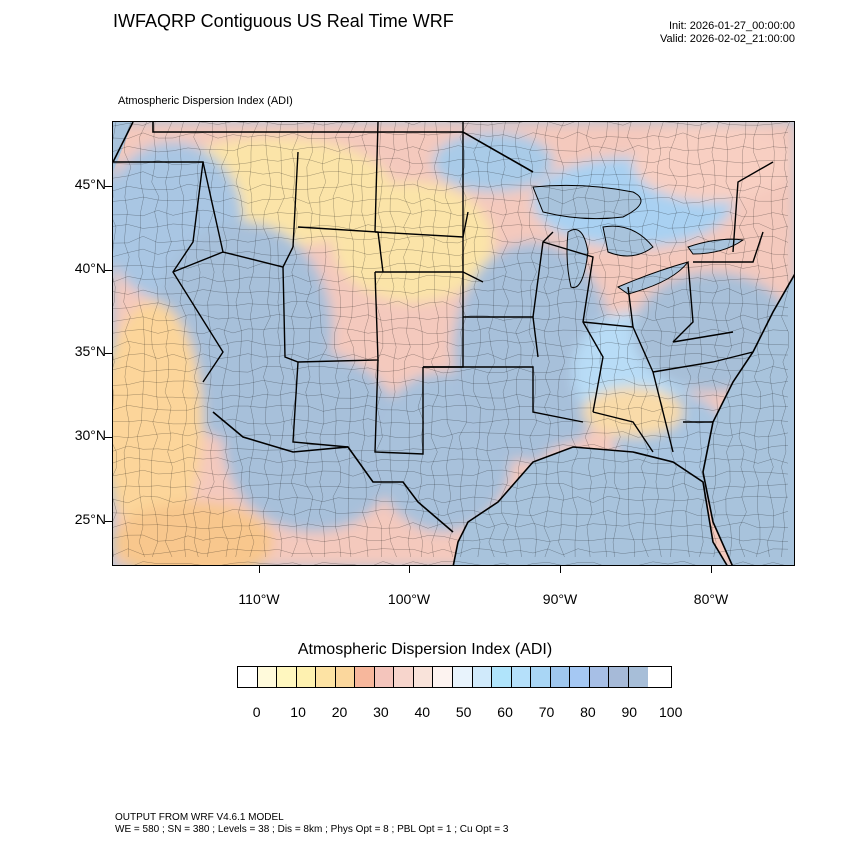  Describe the element at coordinates (90, 268) in the screenshot. I see `lat-label-40n: 40°N` at that location.